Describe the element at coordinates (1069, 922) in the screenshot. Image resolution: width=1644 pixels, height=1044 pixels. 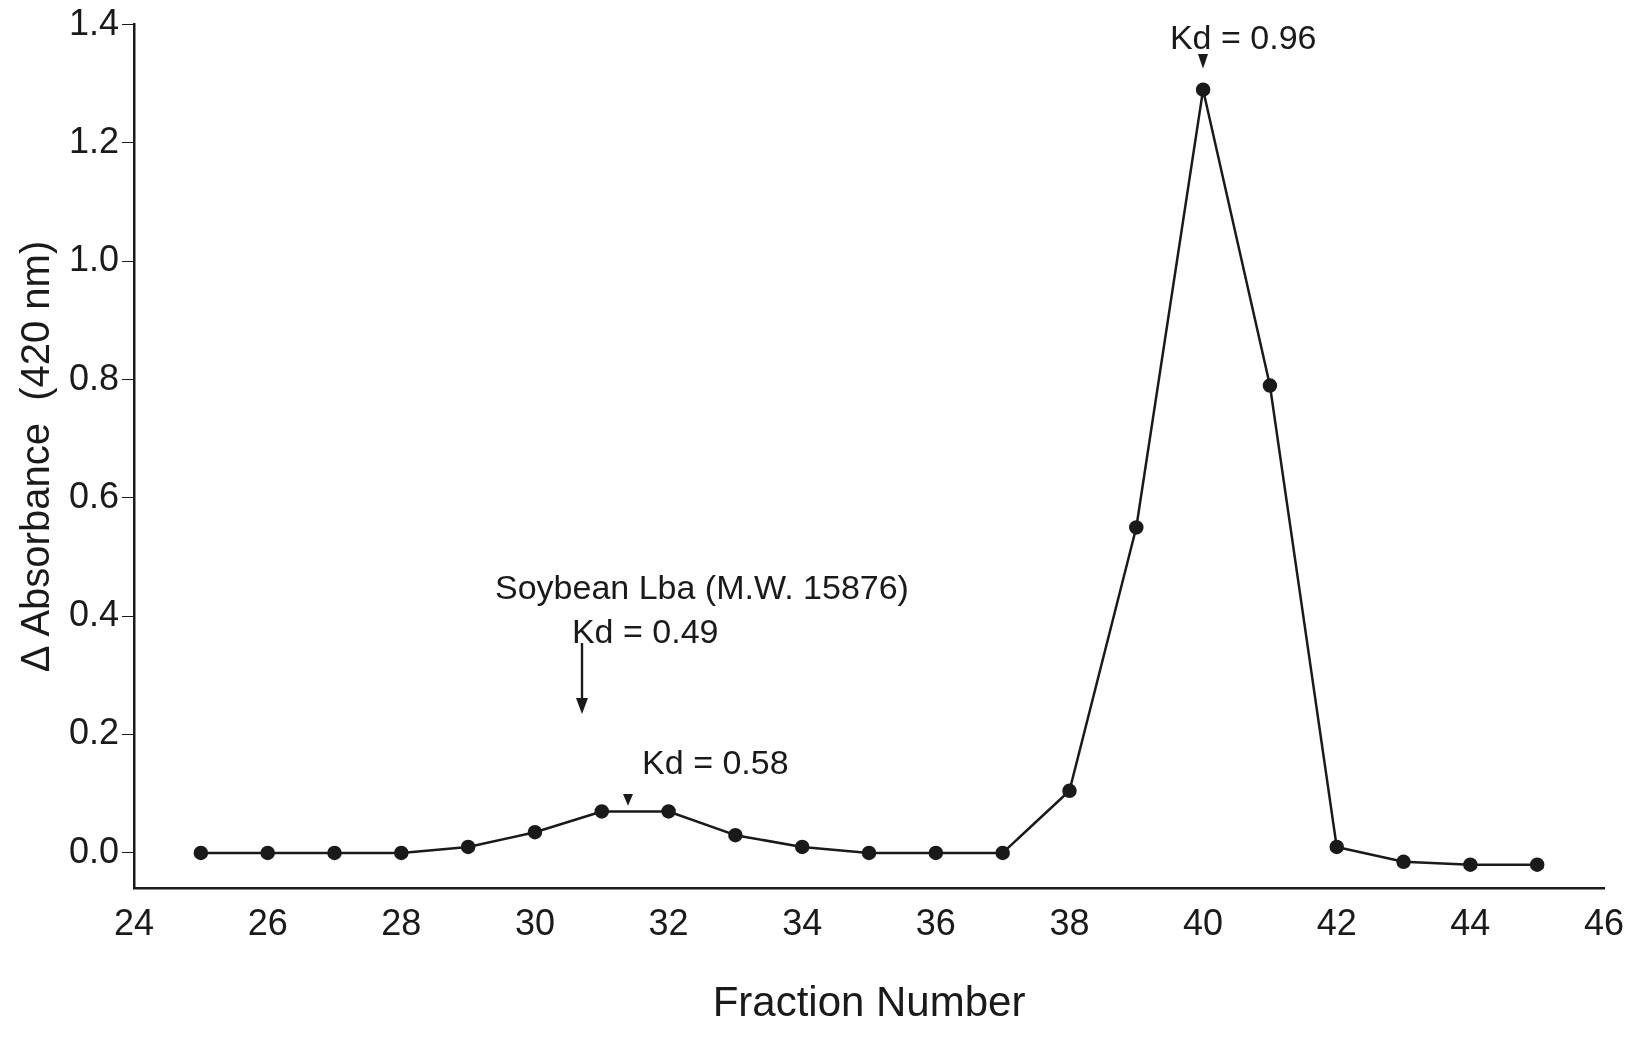
I see `x-tick-label: 38` at that location.